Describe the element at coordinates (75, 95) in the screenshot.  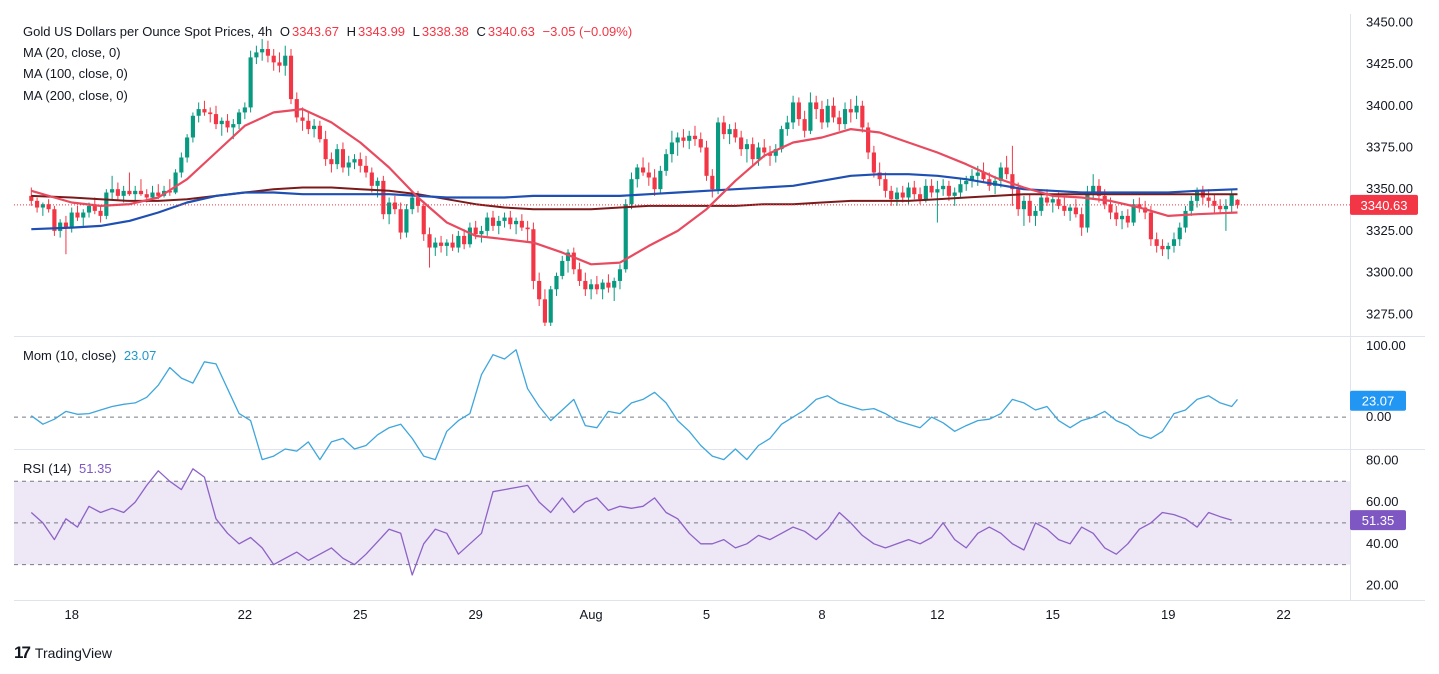
I see `ma200-legend: MA (200, close, 0)` at that location.